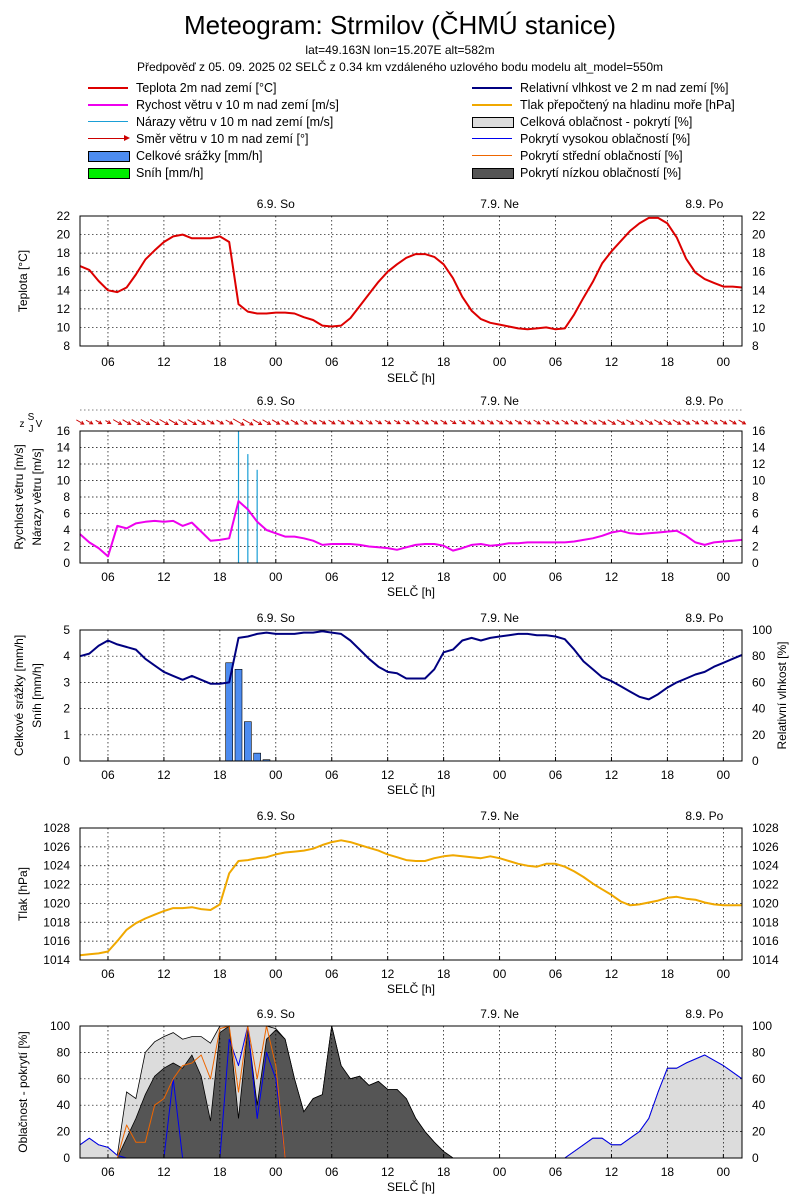  Describe the element at coordinates (206, 88) in the screenshot. I see `legend-label-left-0: Teplota 2m nad zemí [°C]` at that location.